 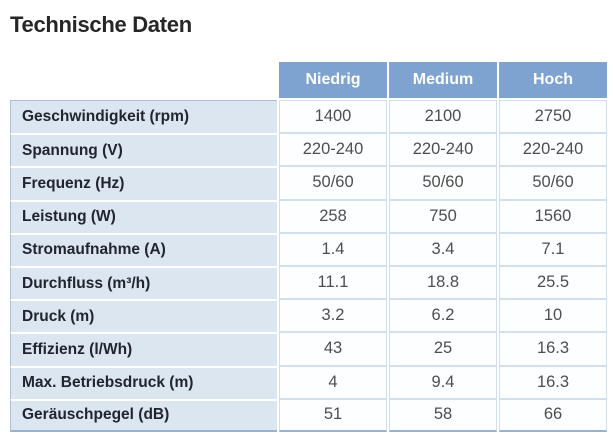 I want to click on row-label-geraeuschpegel: Geräuschpegel (dB), so click(x=143, y=415).